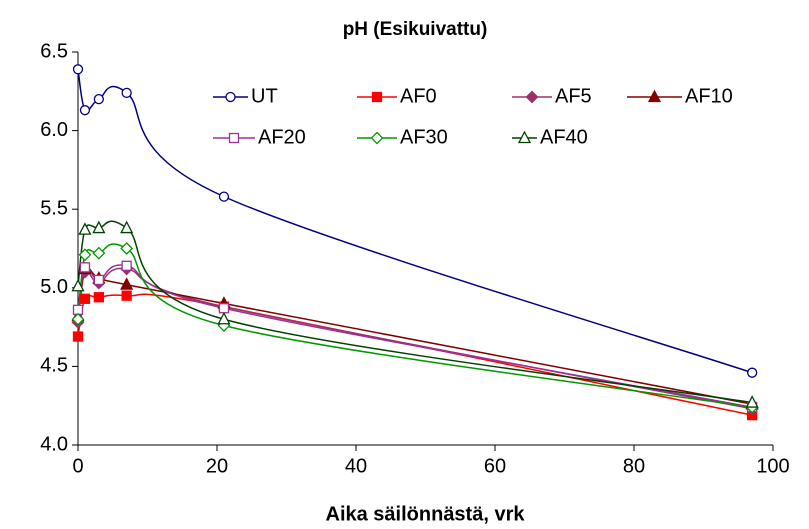  What do you see at coordinates (424, 137) in the screenshot?
I see `legend-label: AF30` at bounding box center [424, 137].